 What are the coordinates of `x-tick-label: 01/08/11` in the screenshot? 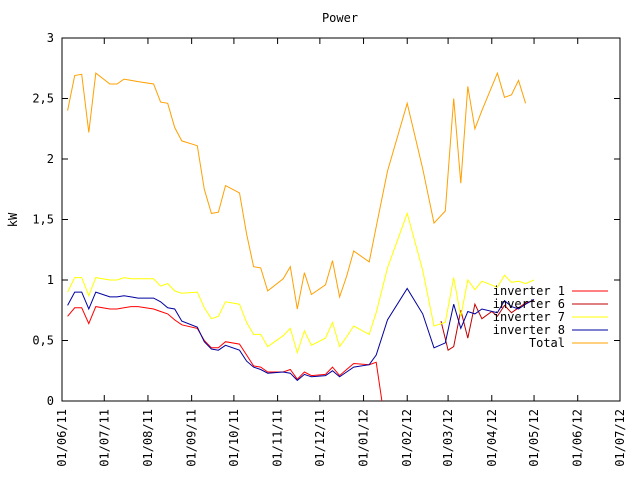 It's located at (148, 438).